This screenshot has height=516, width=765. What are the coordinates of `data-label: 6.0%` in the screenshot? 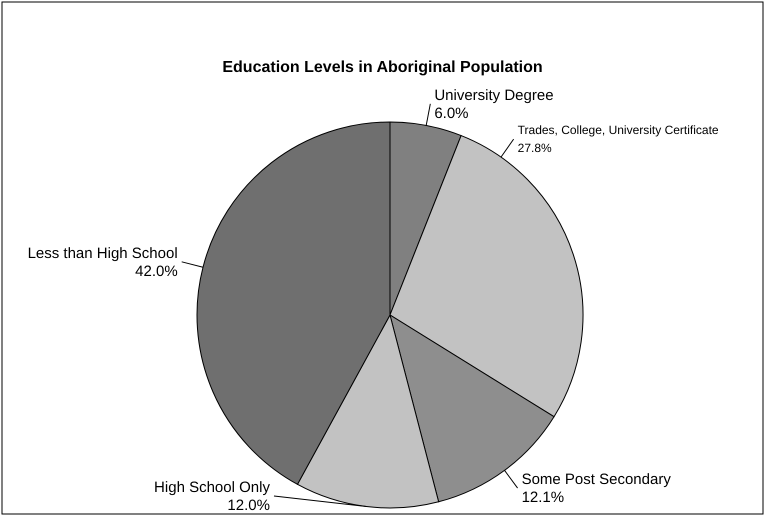 It's located at (451, 113).